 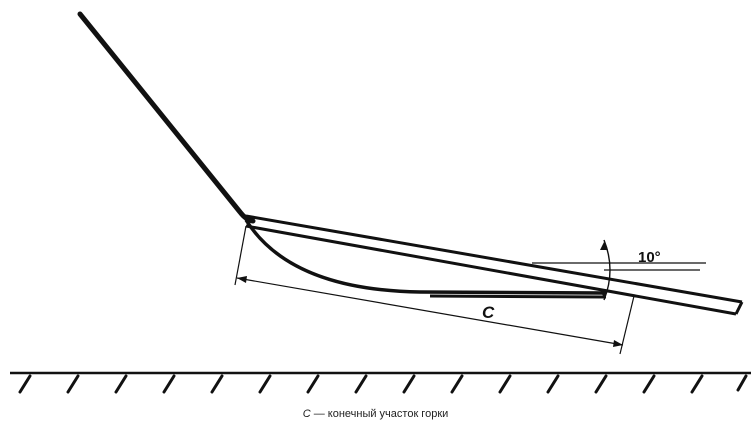 What do you see at coordinates (424, 257) in the screenshot?
I see `slide-run-out-curve` at bounding box center [424, 257].